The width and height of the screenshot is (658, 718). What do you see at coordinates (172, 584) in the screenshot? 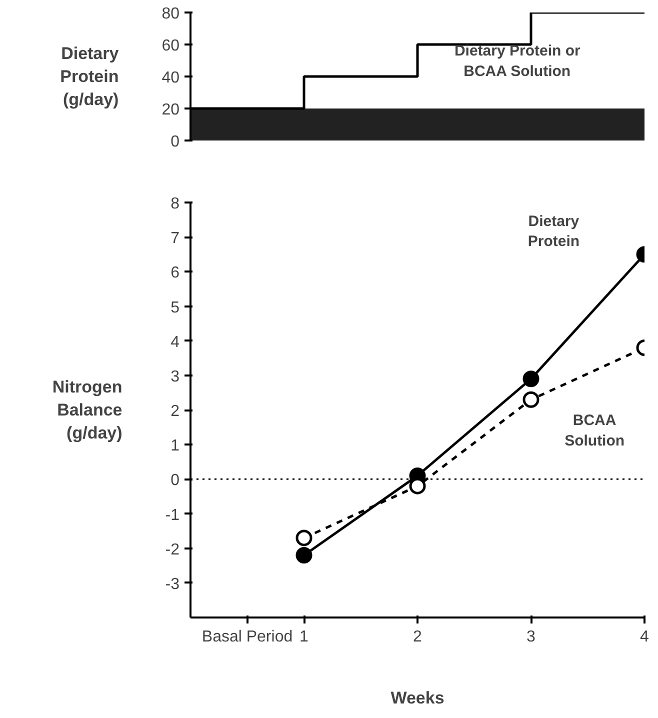
I see `y-tick-label: -3` at bounding box center [172, 584].